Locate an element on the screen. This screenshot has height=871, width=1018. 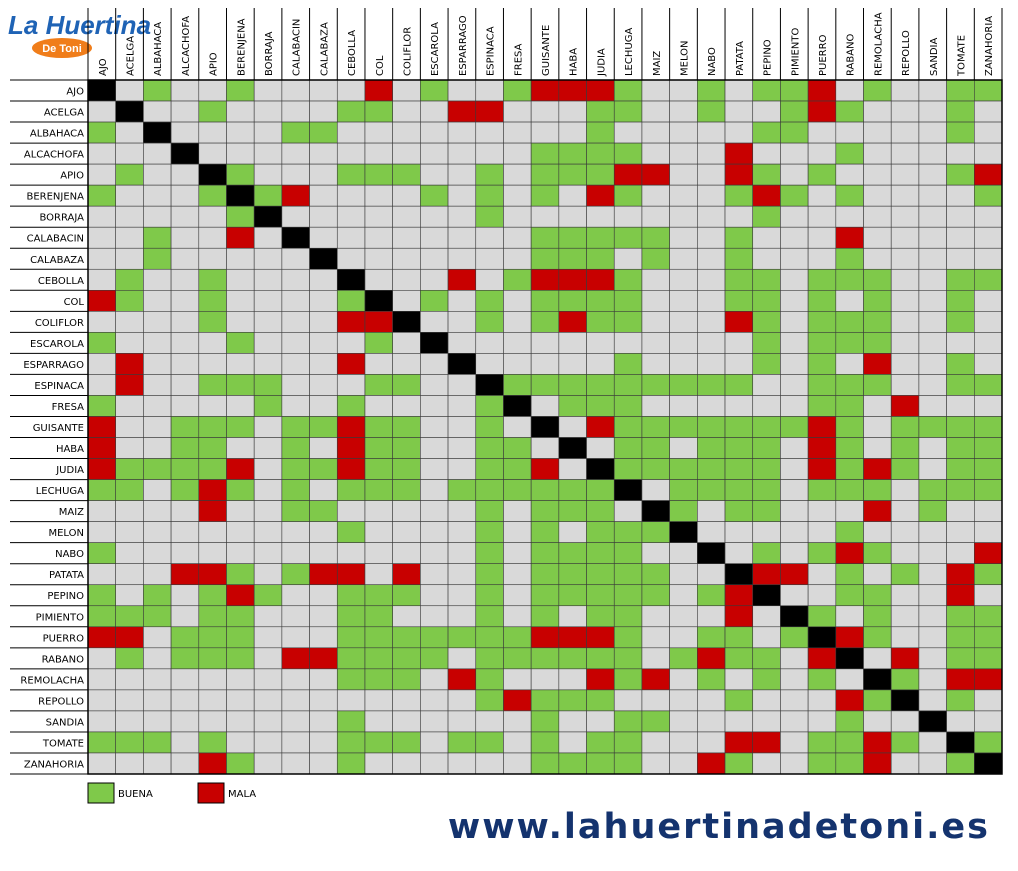
row-label: PUERRO is located at coordinates (64, 638).